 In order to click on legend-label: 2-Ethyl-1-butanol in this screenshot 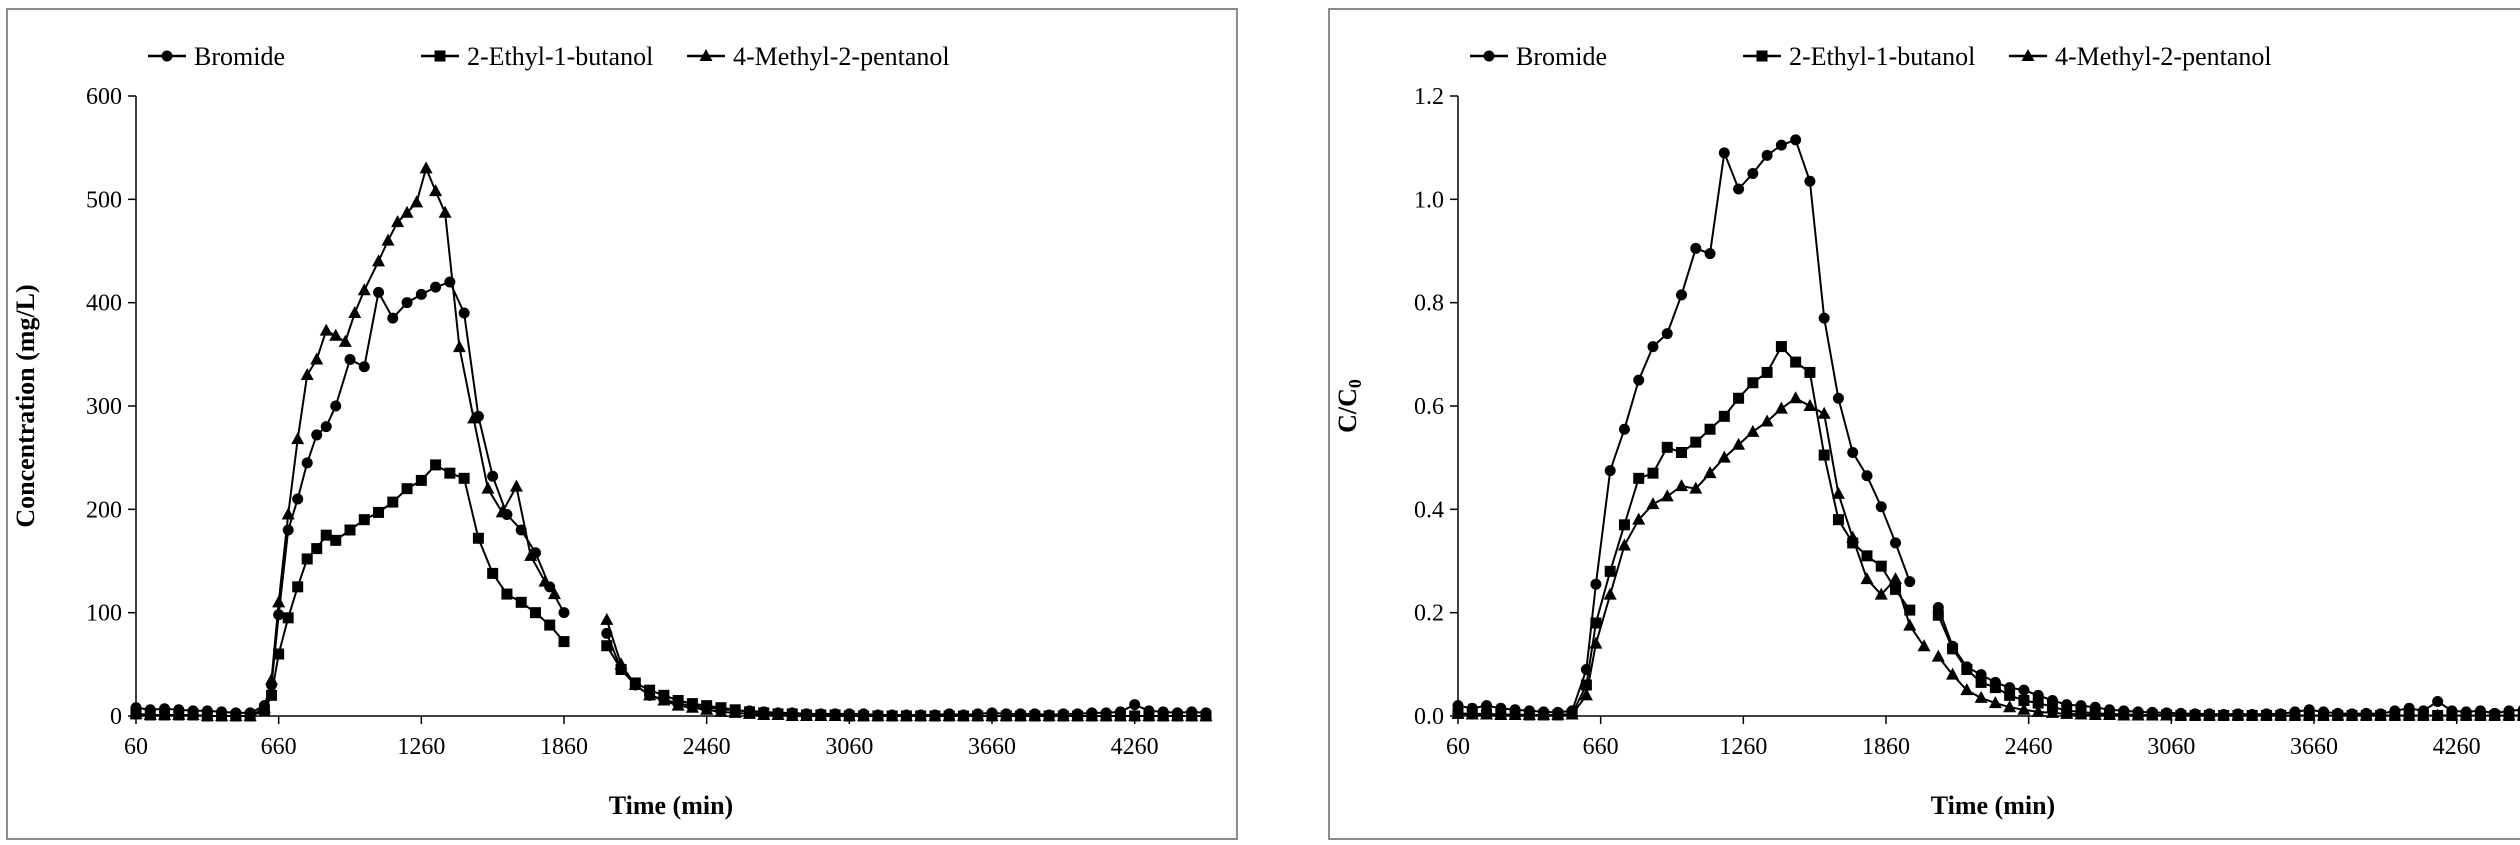, I will do `click(560, 56)`.